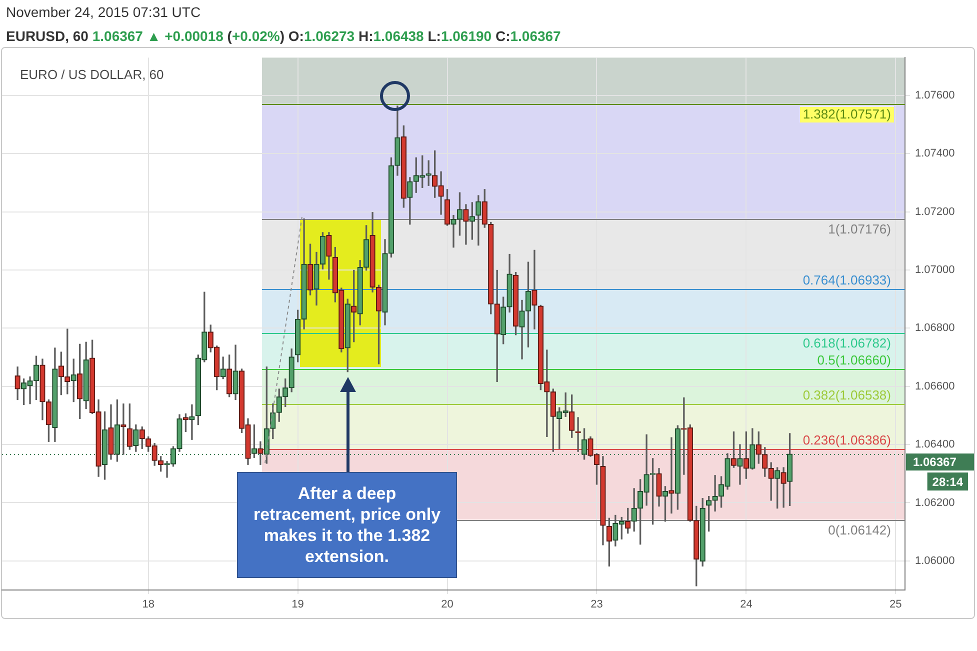  I want to click on x-tick-label: 18, so click(148, 604).